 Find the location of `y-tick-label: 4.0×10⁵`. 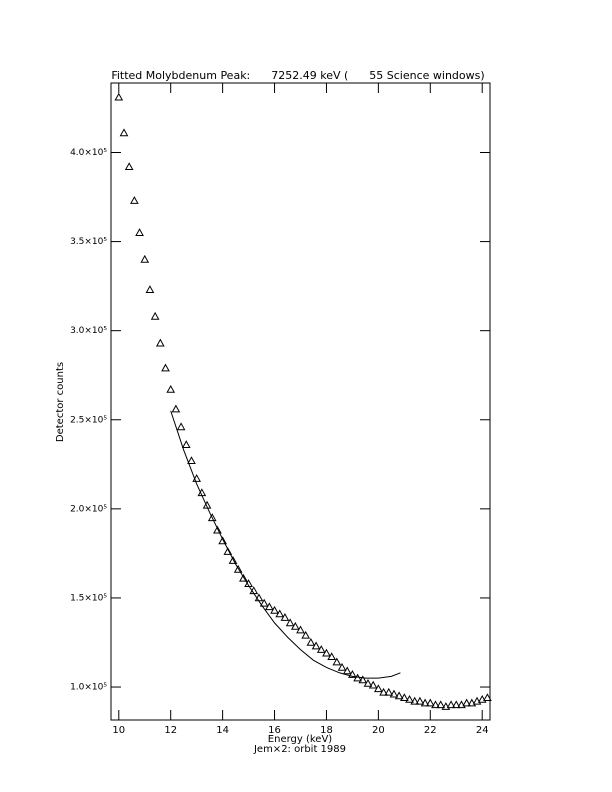

y-tick-label: 4.0×10⁵ is located at coordinates (88, 153).